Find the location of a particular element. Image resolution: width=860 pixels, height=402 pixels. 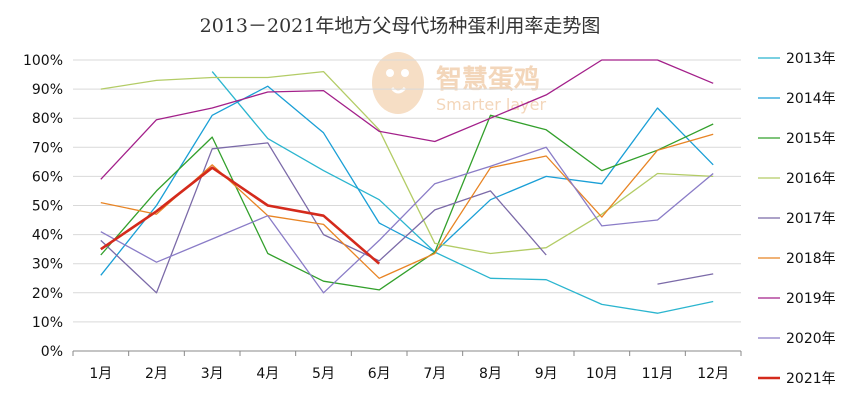

x-tick-label: 9月 is located at coordinates (546, 374).